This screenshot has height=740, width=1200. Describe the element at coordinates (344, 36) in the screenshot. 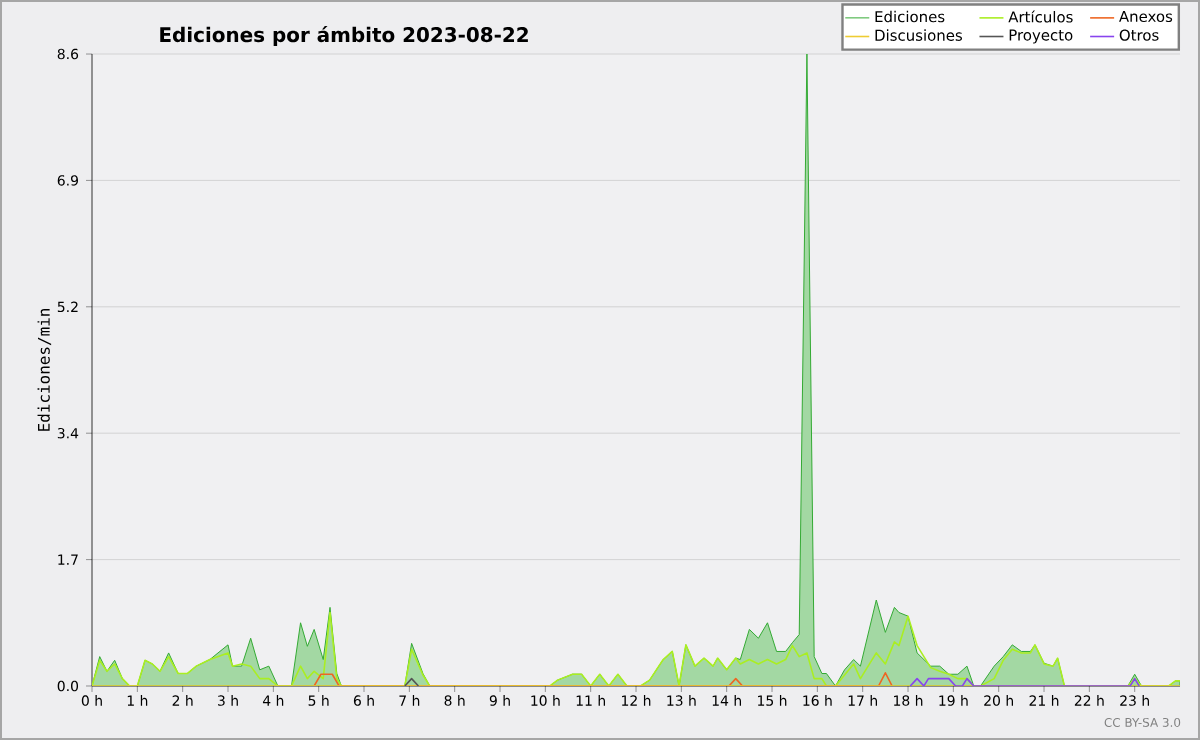

I see `chart-title: Ediciones por ámbito 2023-08-22` at that location.